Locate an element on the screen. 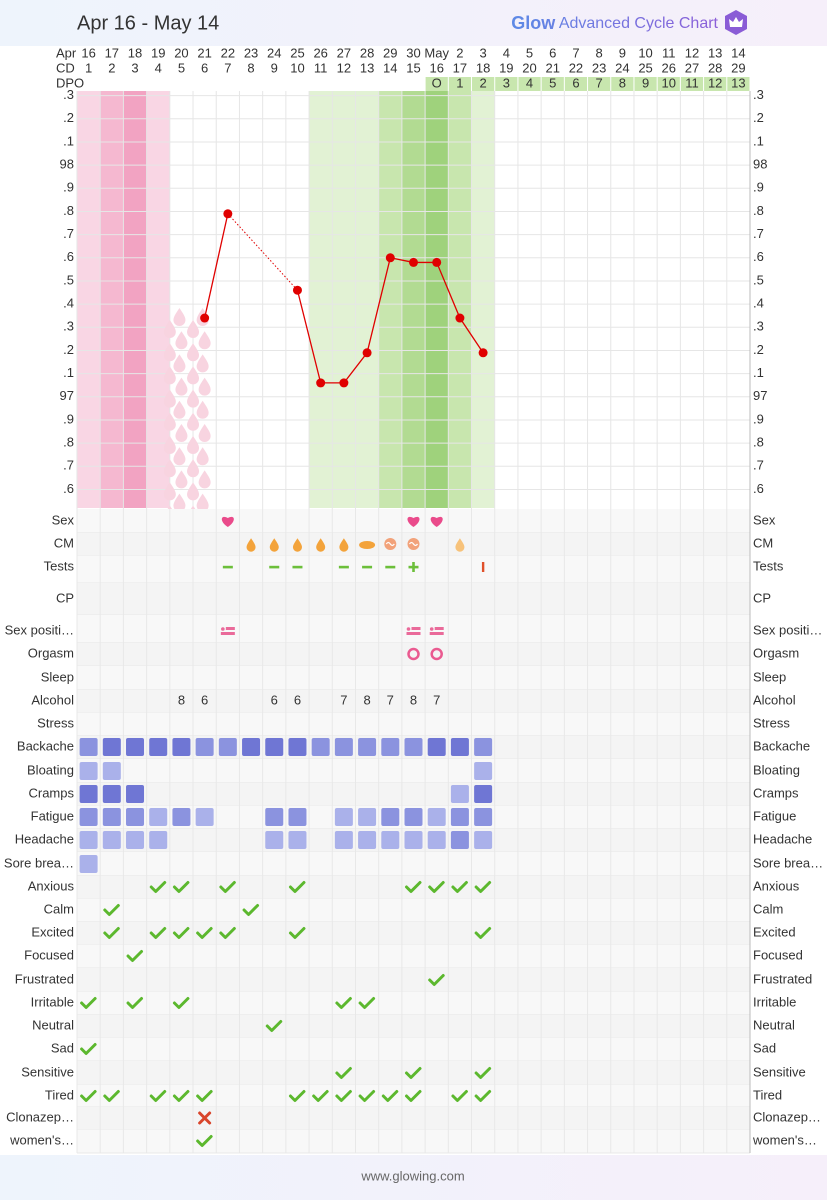 Image resolution: width=827 pixels, height=1200 pixels. date-label: 14 is located at coordinates (738, 52).